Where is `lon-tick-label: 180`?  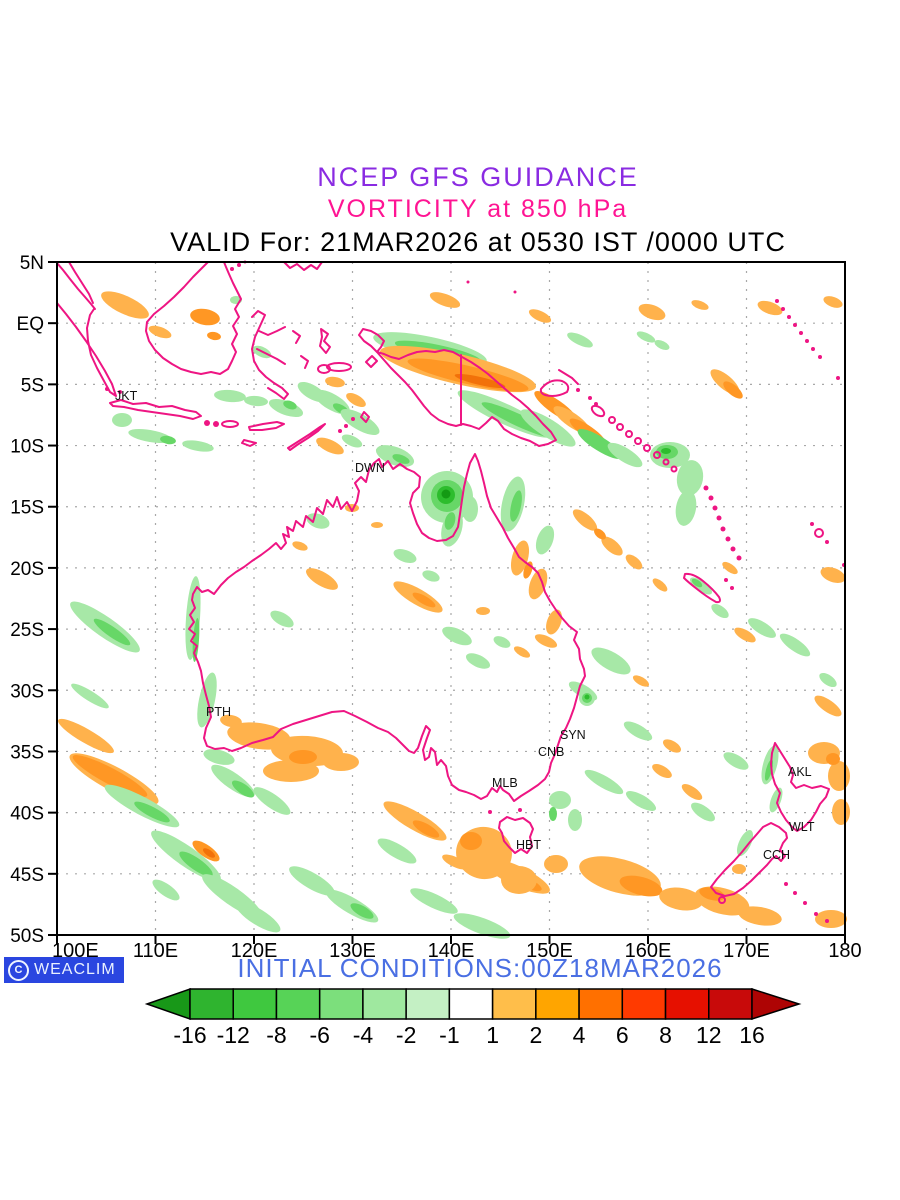
lon-tick-label: 180 is located at coordinates (844, 951).